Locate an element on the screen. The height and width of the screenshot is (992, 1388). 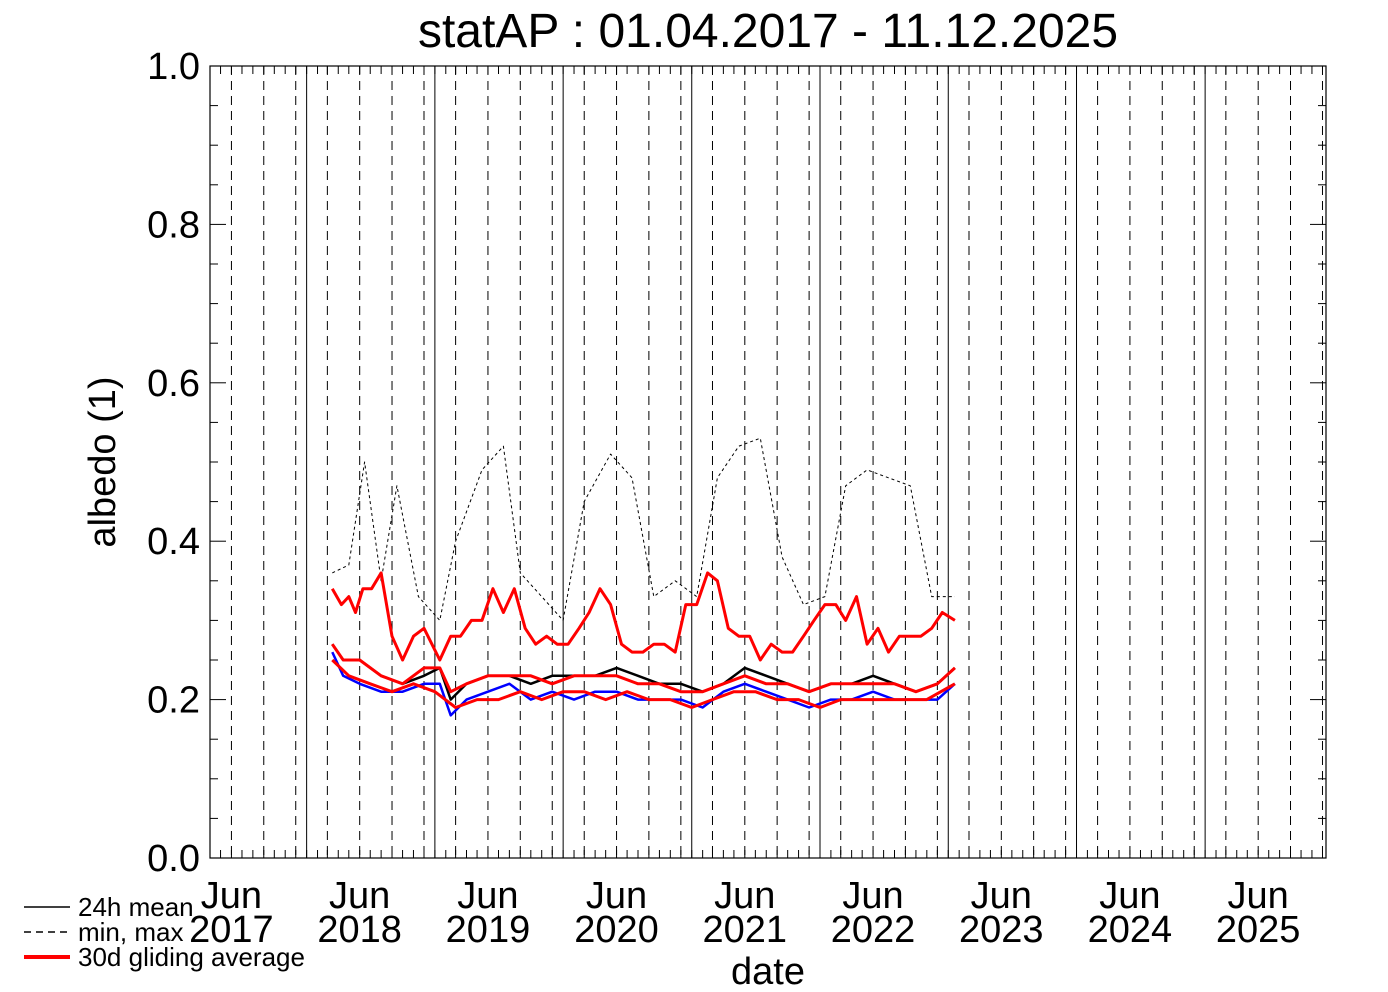
series-line-30d-gliding-average-min is located at coordinates (643, 683).